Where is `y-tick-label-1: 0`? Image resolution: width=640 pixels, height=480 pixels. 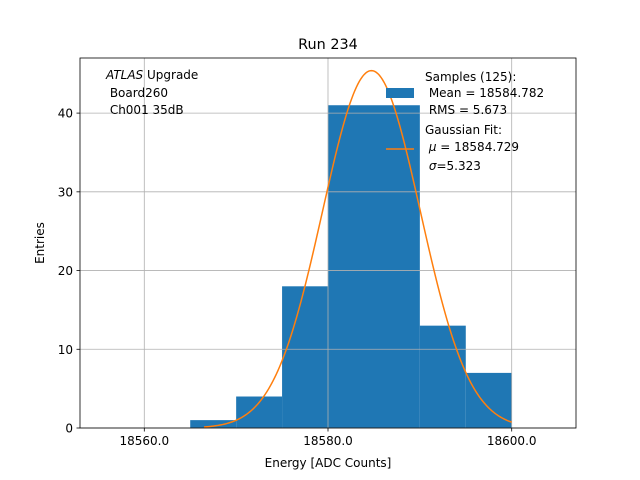
y-tick-label-1: 0 is located at coordinates (69, 429).